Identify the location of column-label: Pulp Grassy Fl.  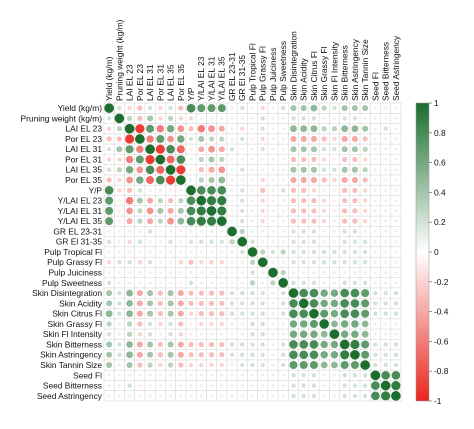
(263, 73).